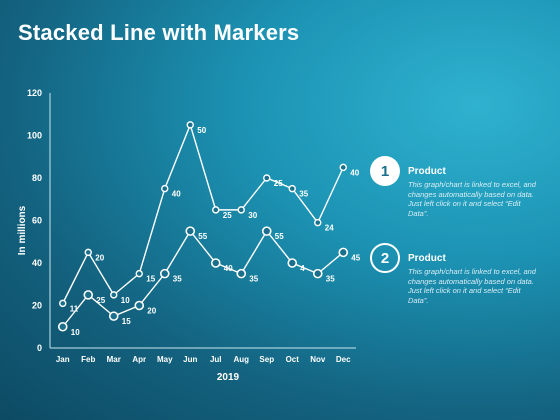 Image resolution: width=560 pixels, height=420 pixels. What do you see at coordinates (63, 359) in the screenshot?
I see `x-tick-label: Jan` at bounding box center [63, 359].